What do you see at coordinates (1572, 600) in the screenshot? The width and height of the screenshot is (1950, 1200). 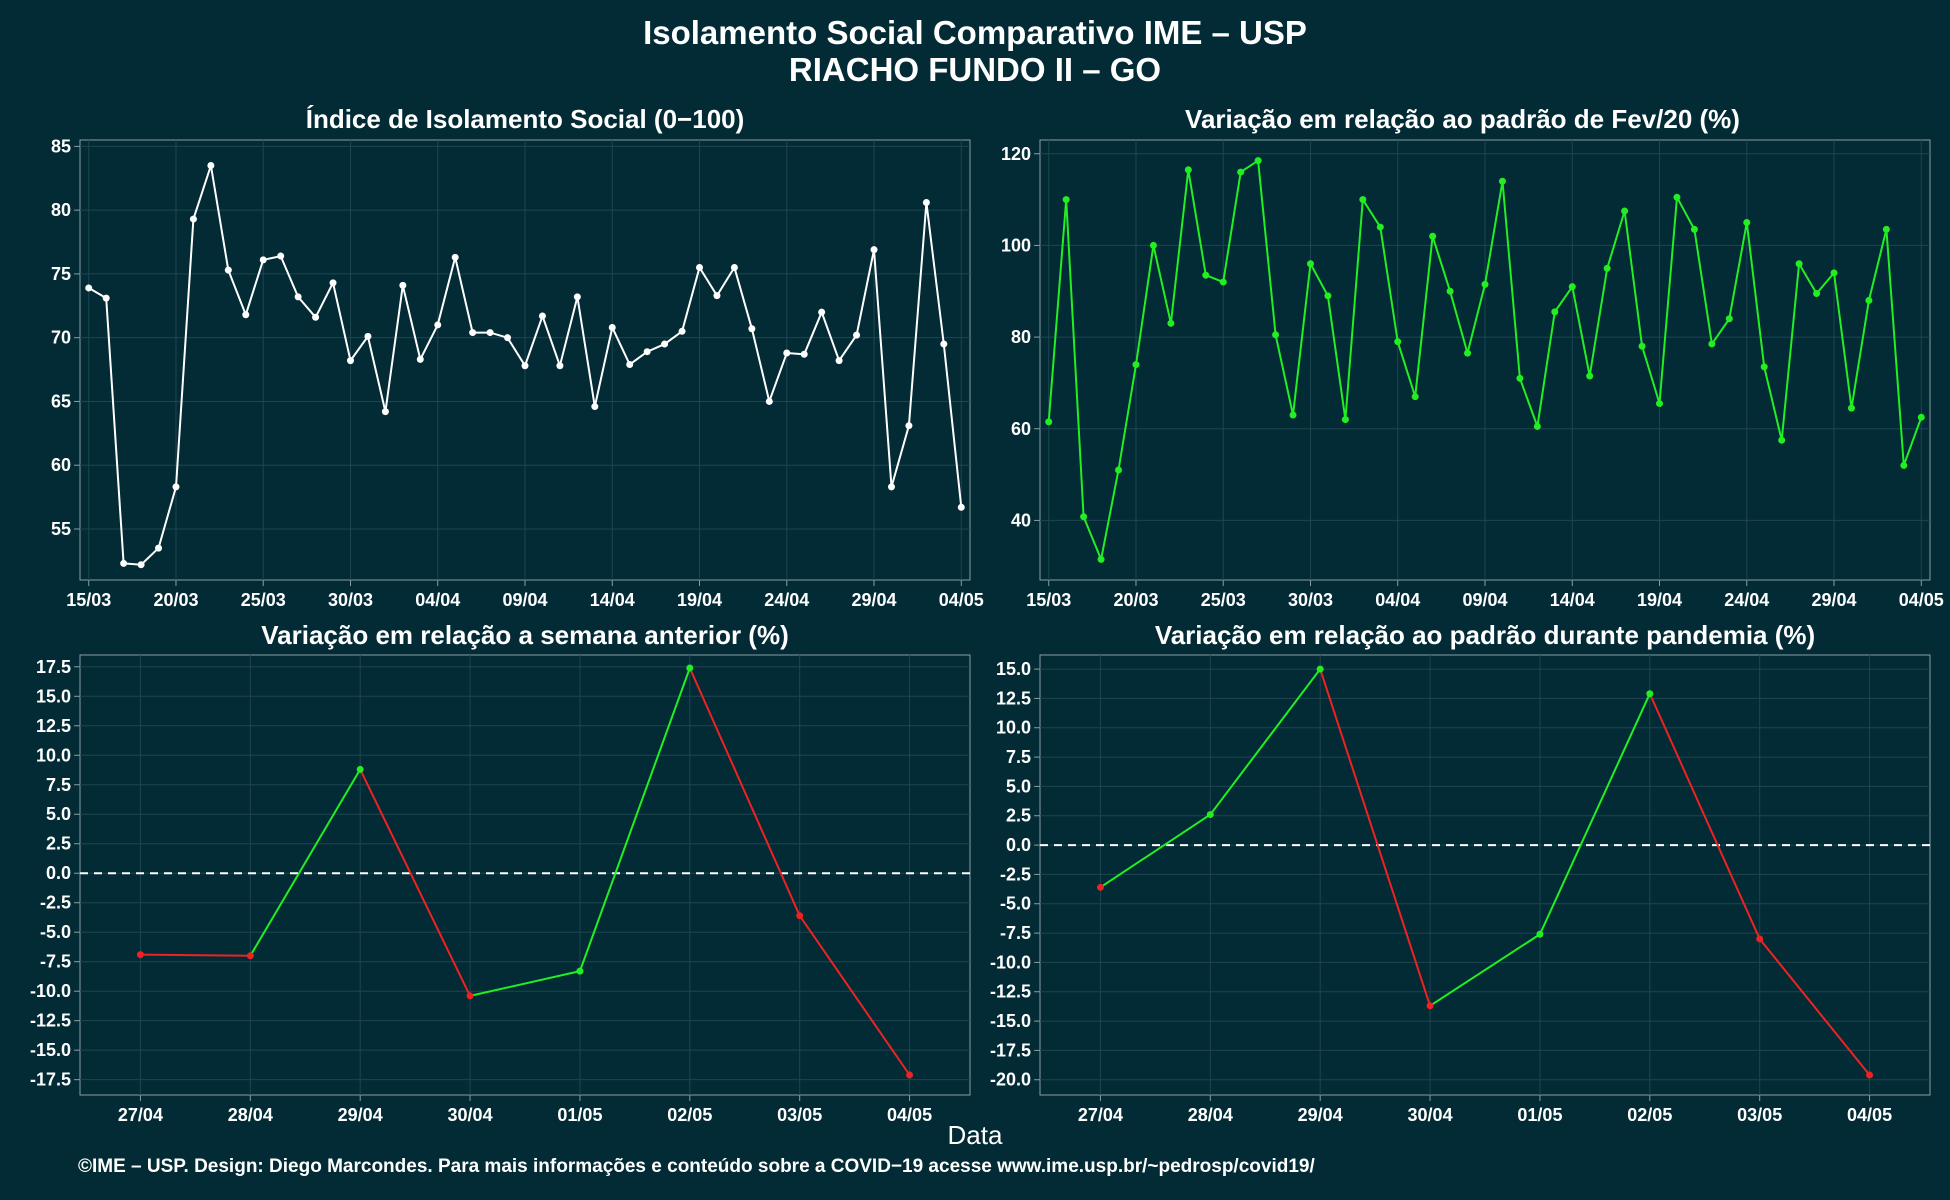 I see `x-tick-label: 14/04` at bounding box center [1572, 600].